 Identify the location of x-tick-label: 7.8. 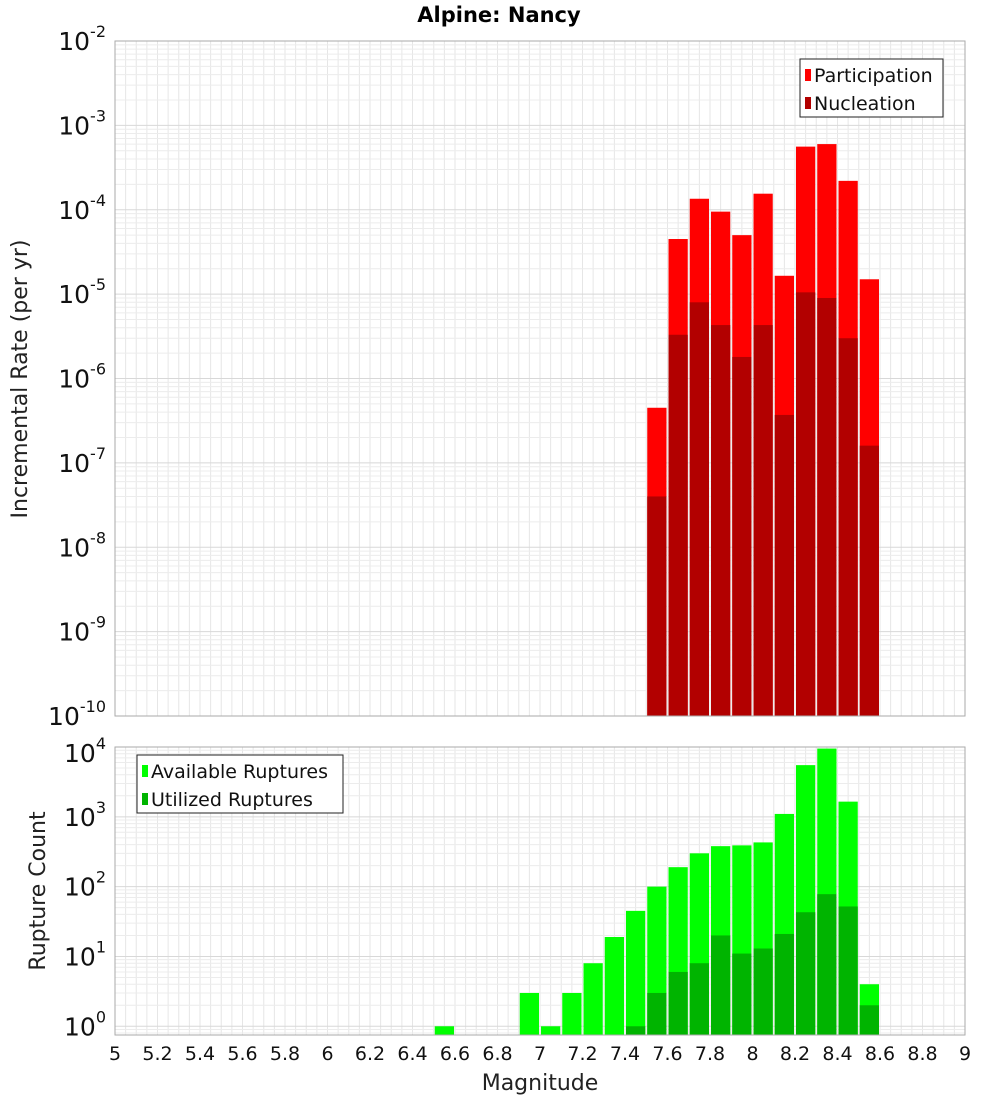
(710, 1054).